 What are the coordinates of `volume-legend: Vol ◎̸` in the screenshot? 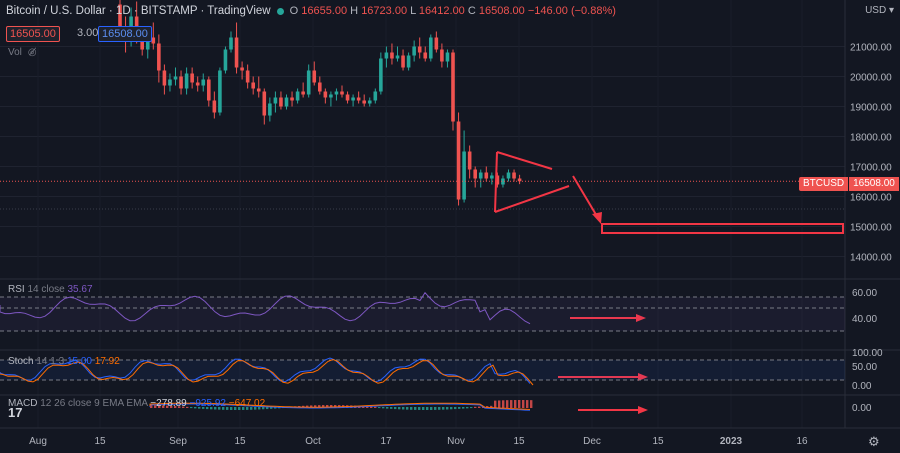 It's located at (22, 52).